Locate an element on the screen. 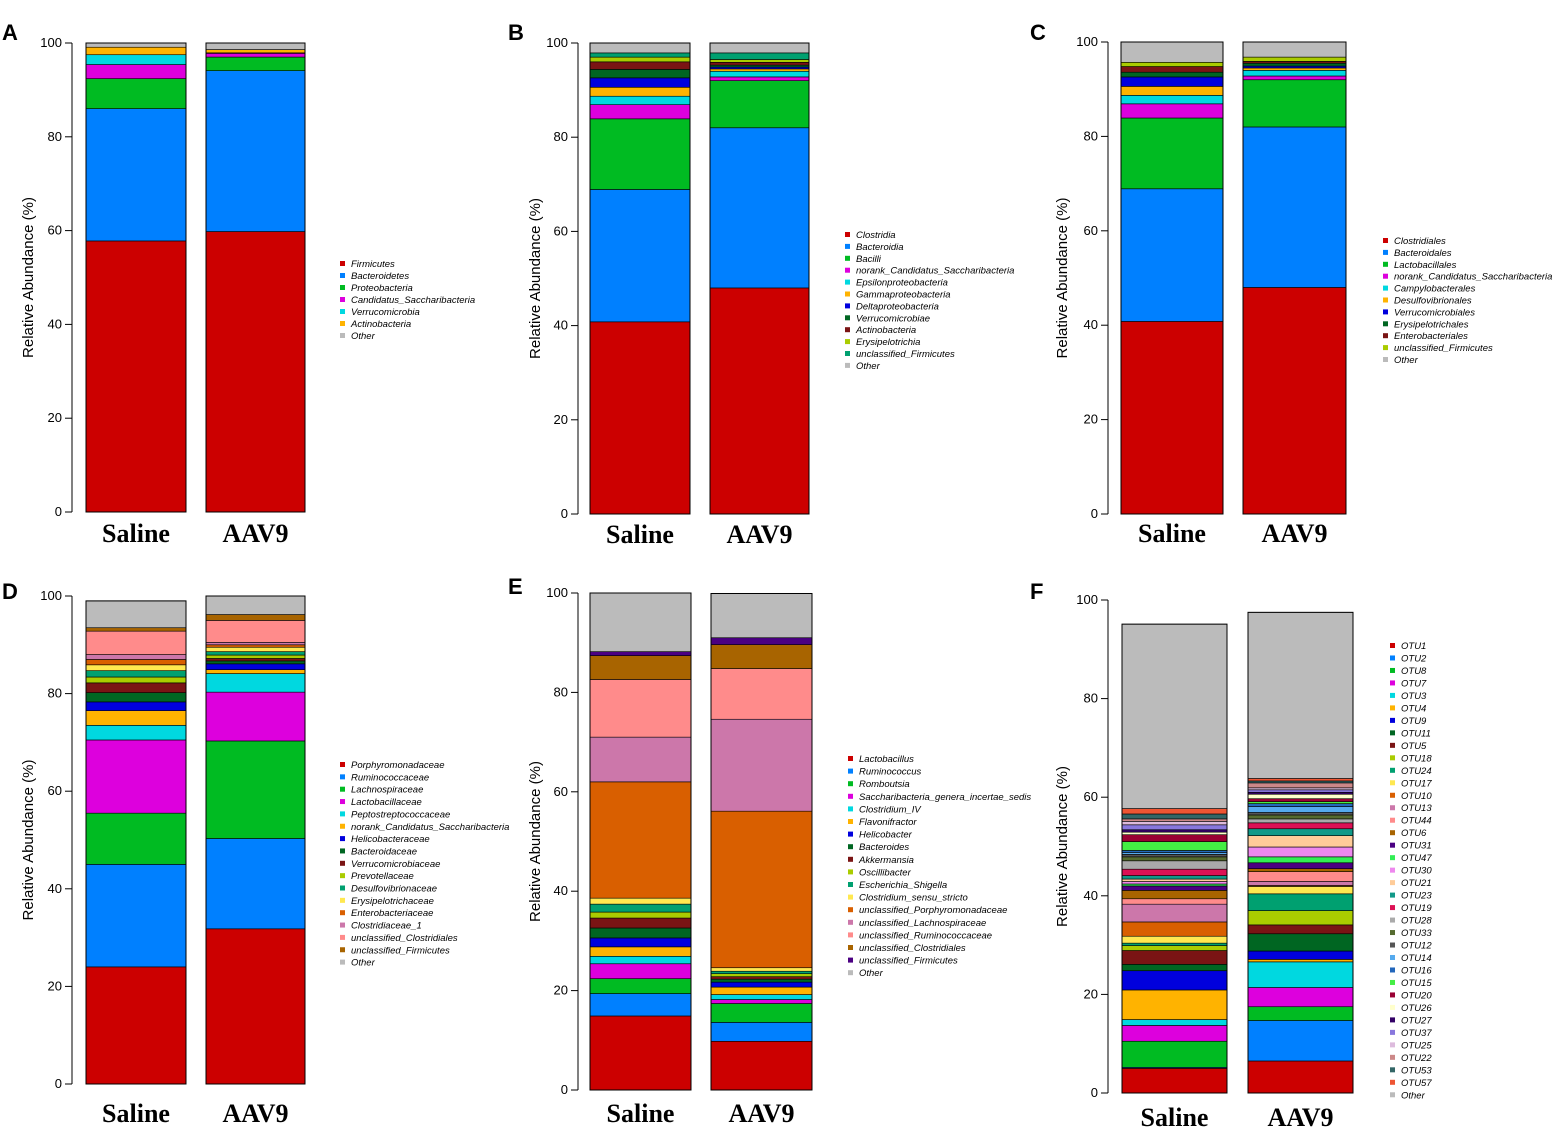 Image resolution: width=1561 pixels, height=1129 pixels. bar-segment-Erysipelotrichaceae is located at coordinates (255, 649).